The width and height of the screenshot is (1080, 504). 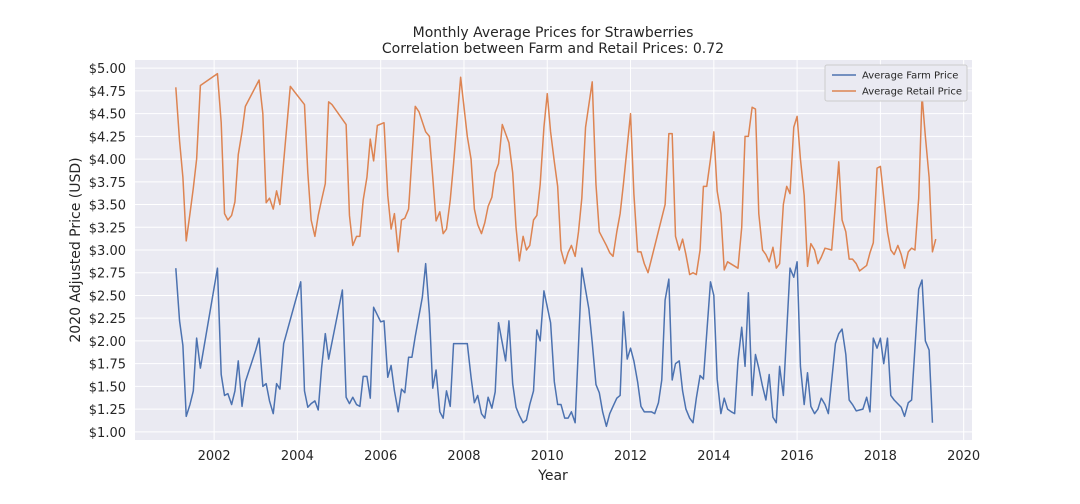 What do you see at coordinates (797, 456) in the screenshot?
I see `x-tick-label: 2016` at bounding box center [797, 456].